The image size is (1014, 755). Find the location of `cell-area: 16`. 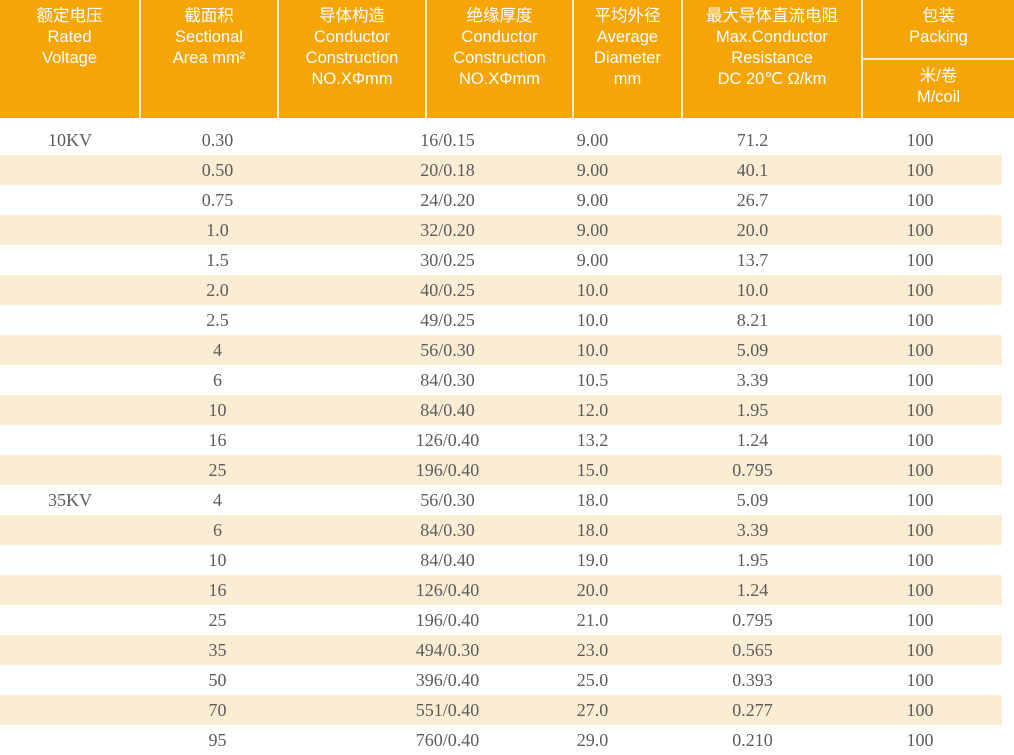

cell-area: 16 is located at coordinates (217, 439).